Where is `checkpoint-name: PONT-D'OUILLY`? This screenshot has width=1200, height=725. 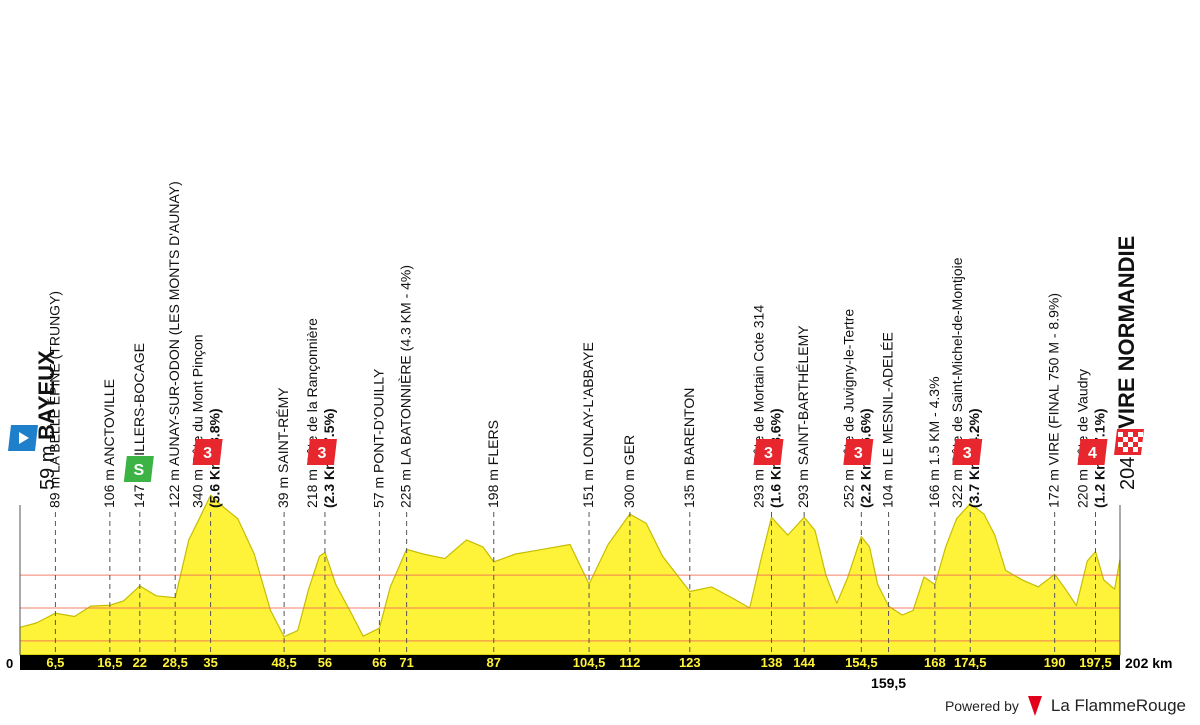 checkpoint-name: PONT-D'OUILLY is located at coordinates (378, 420).